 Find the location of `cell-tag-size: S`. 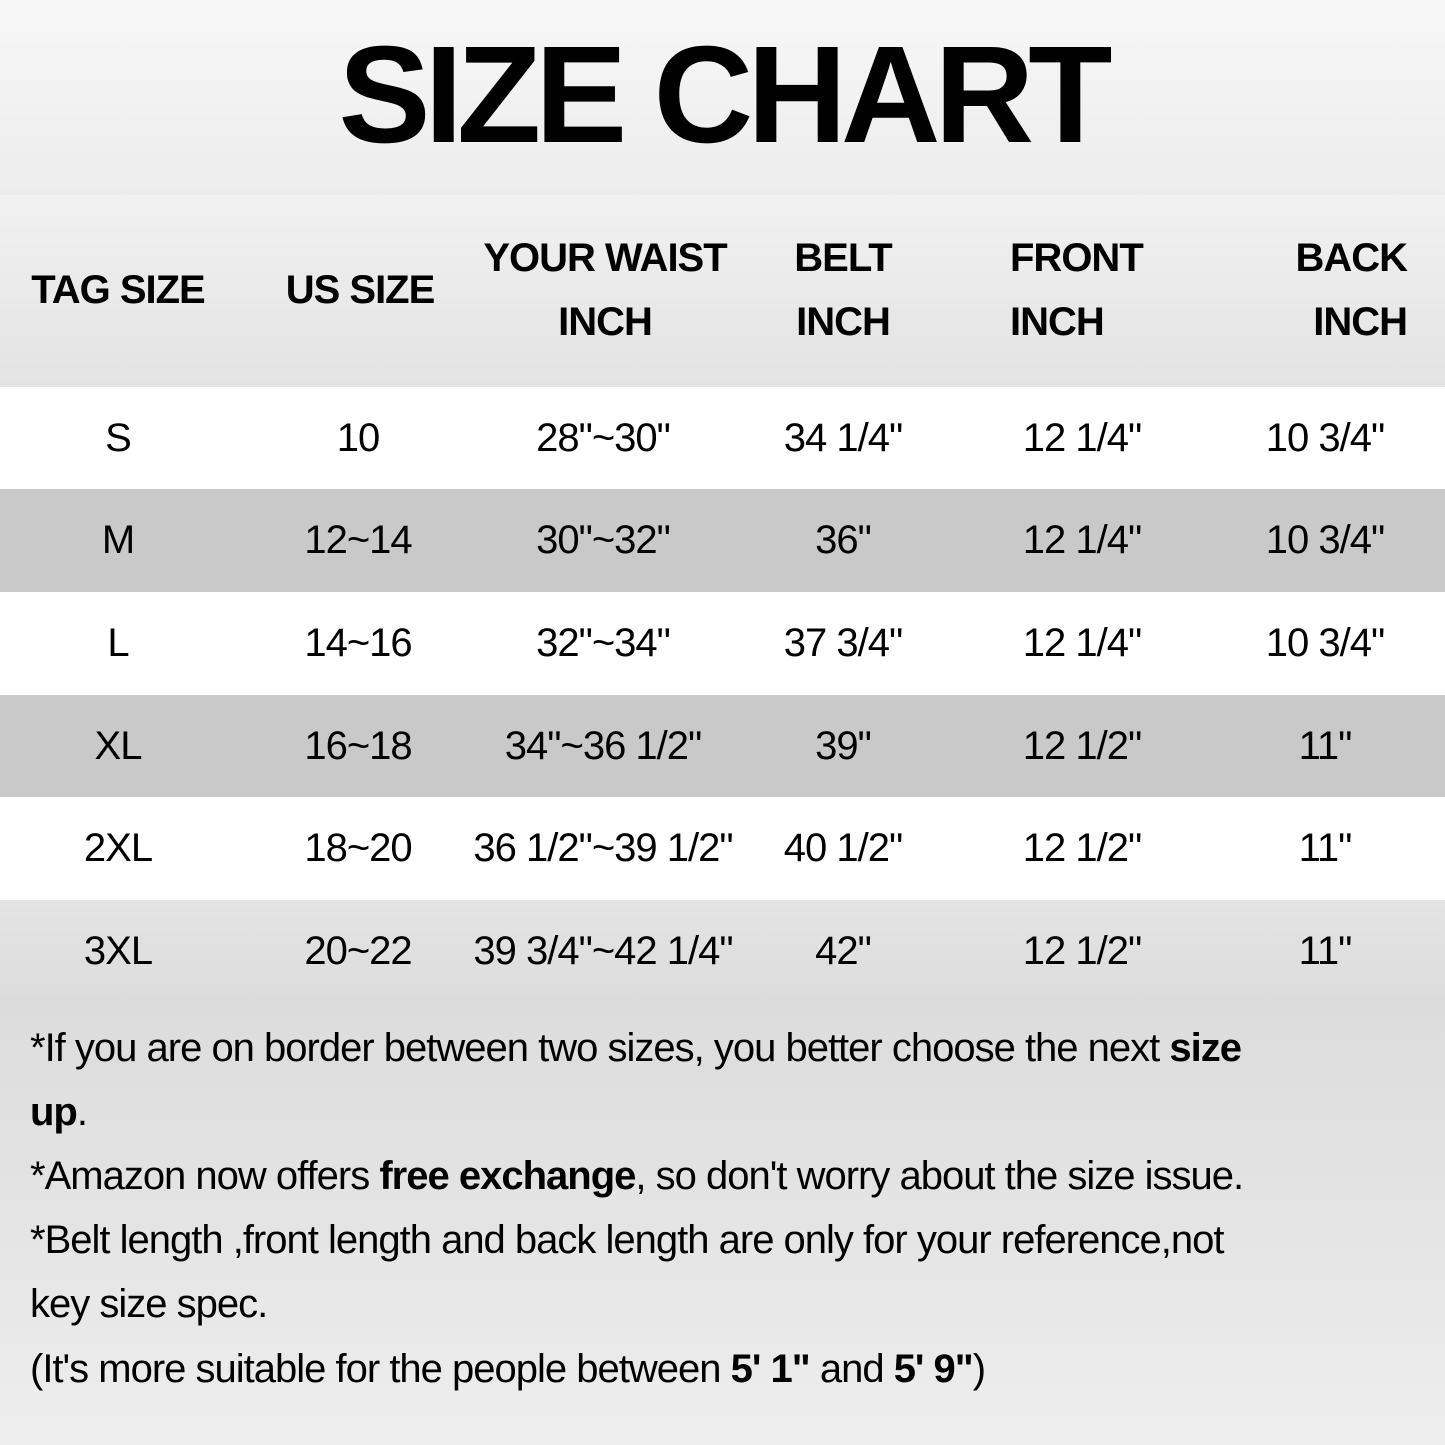

cell-tag-size: S is located at coordinates (118, 438).